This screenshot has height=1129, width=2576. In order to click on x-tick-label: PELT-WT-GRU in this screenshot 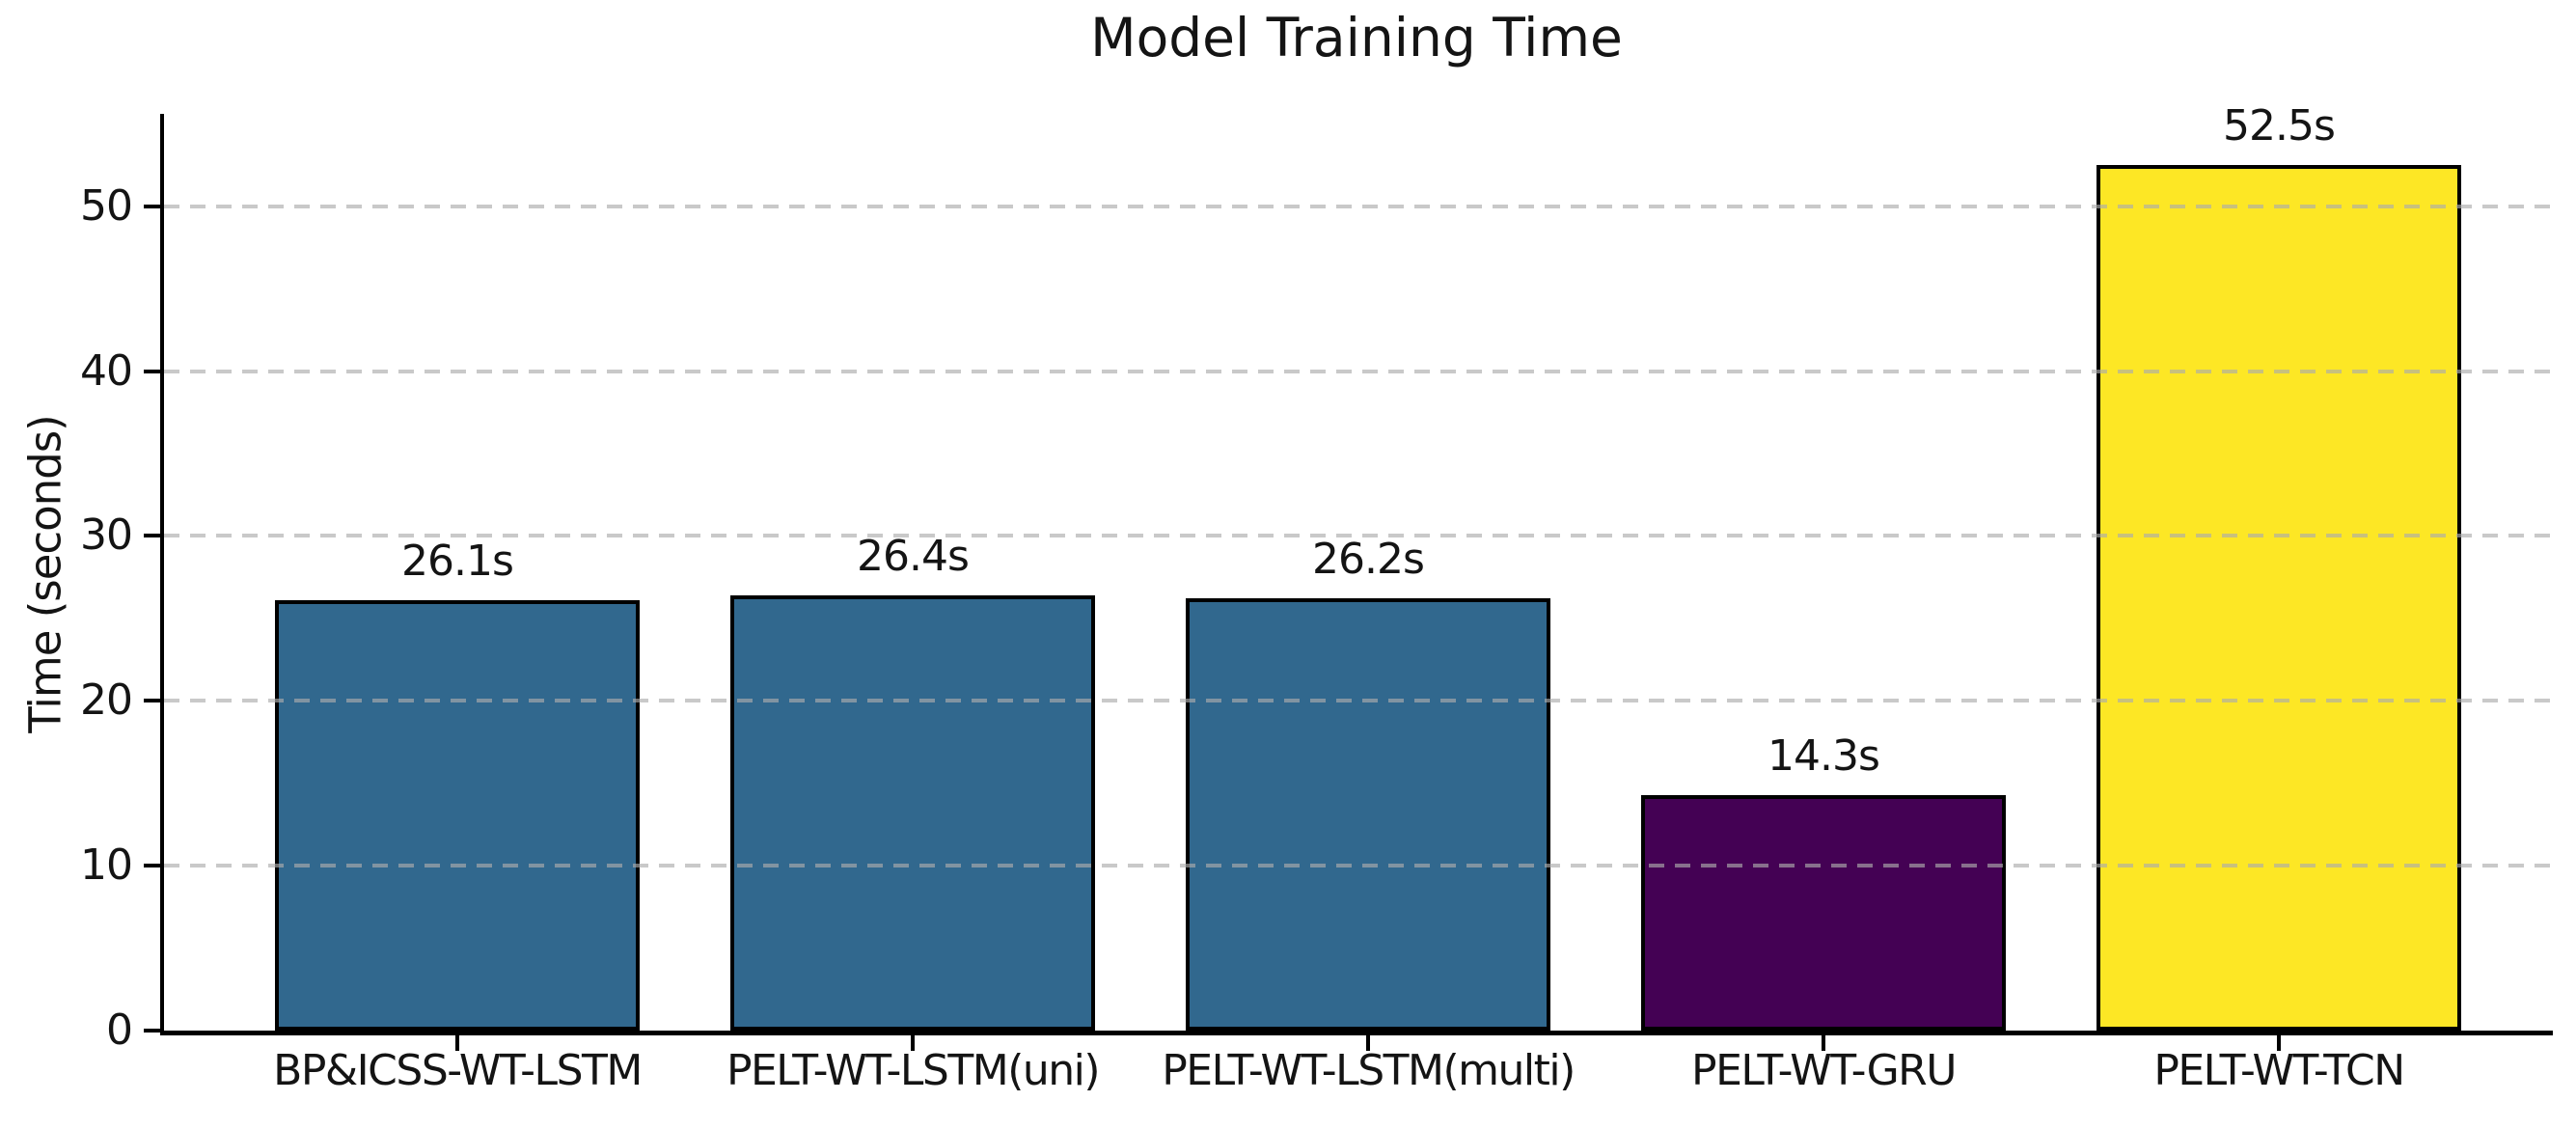, I will do `click(1824, 1070)`.